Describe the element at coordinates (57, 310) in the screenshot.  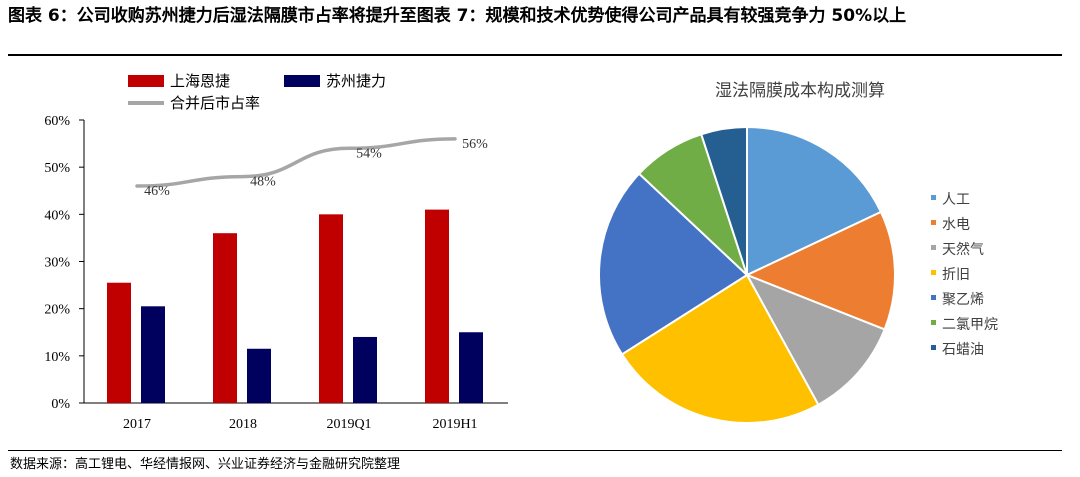
I see `y-tick-label: 20%` at that location.